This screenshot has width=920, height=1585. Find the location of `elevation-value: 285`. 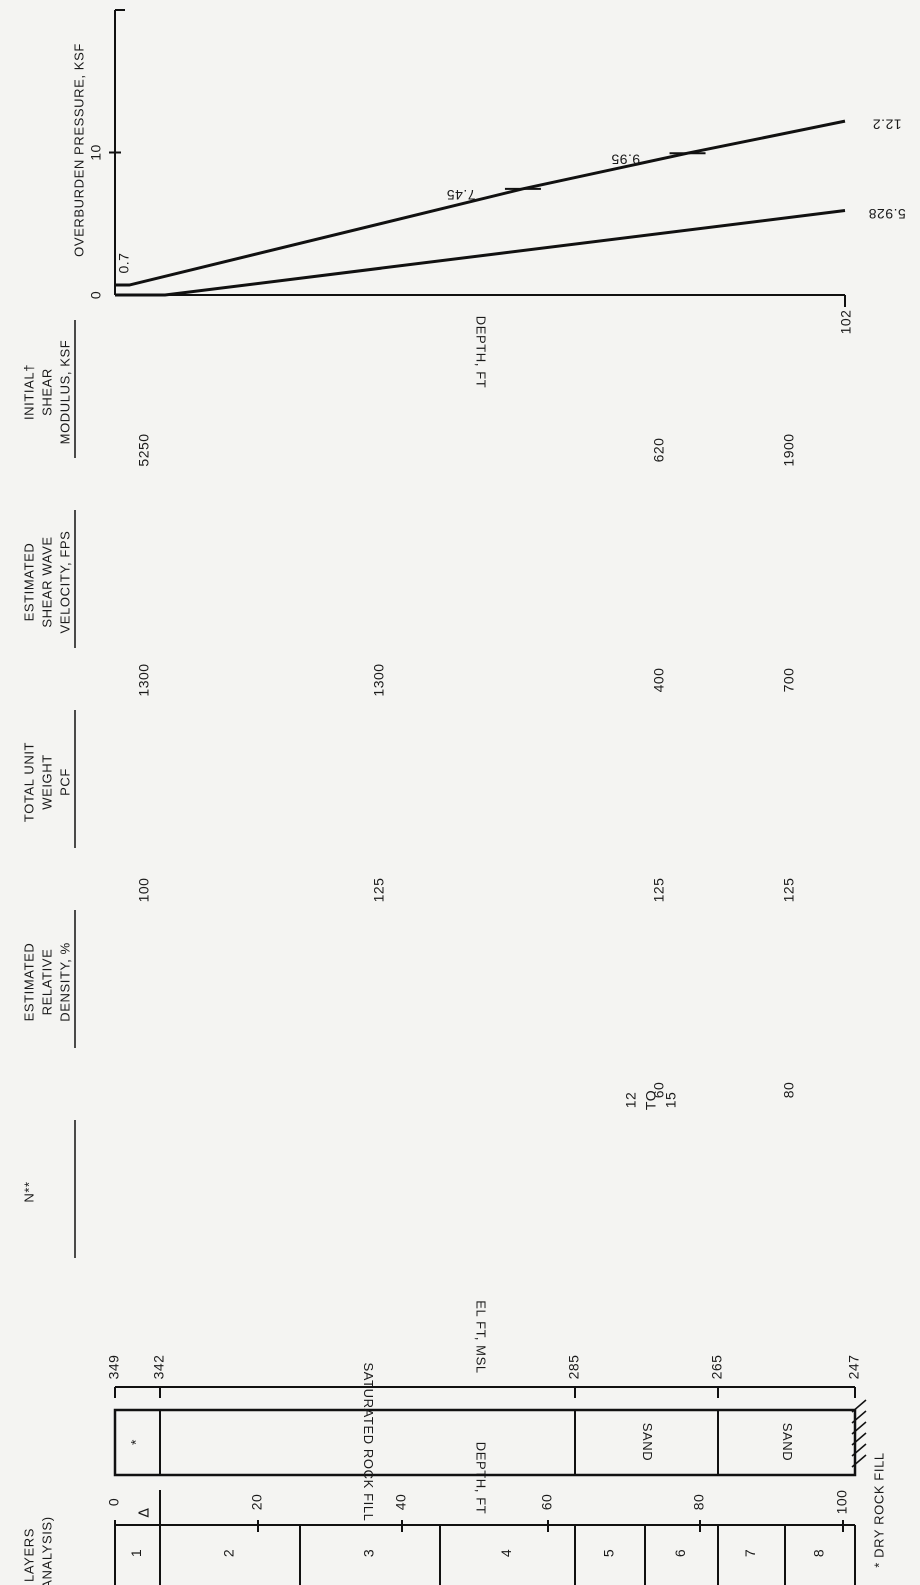

elevation-value: 285 is located at coordinates (574, 1367).